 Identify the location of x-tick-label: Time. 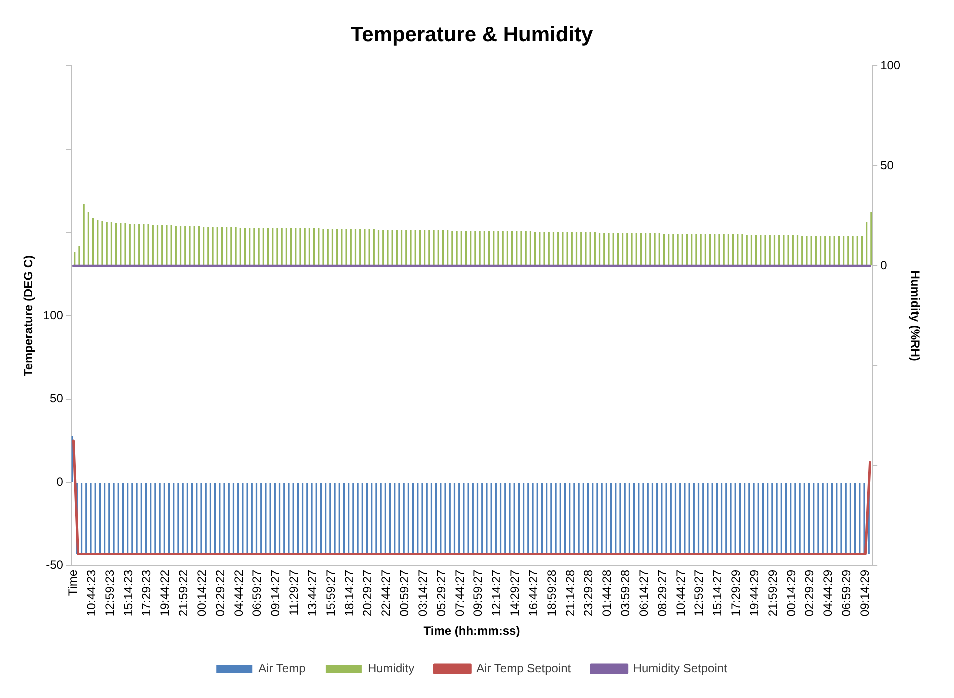
(73, 583).